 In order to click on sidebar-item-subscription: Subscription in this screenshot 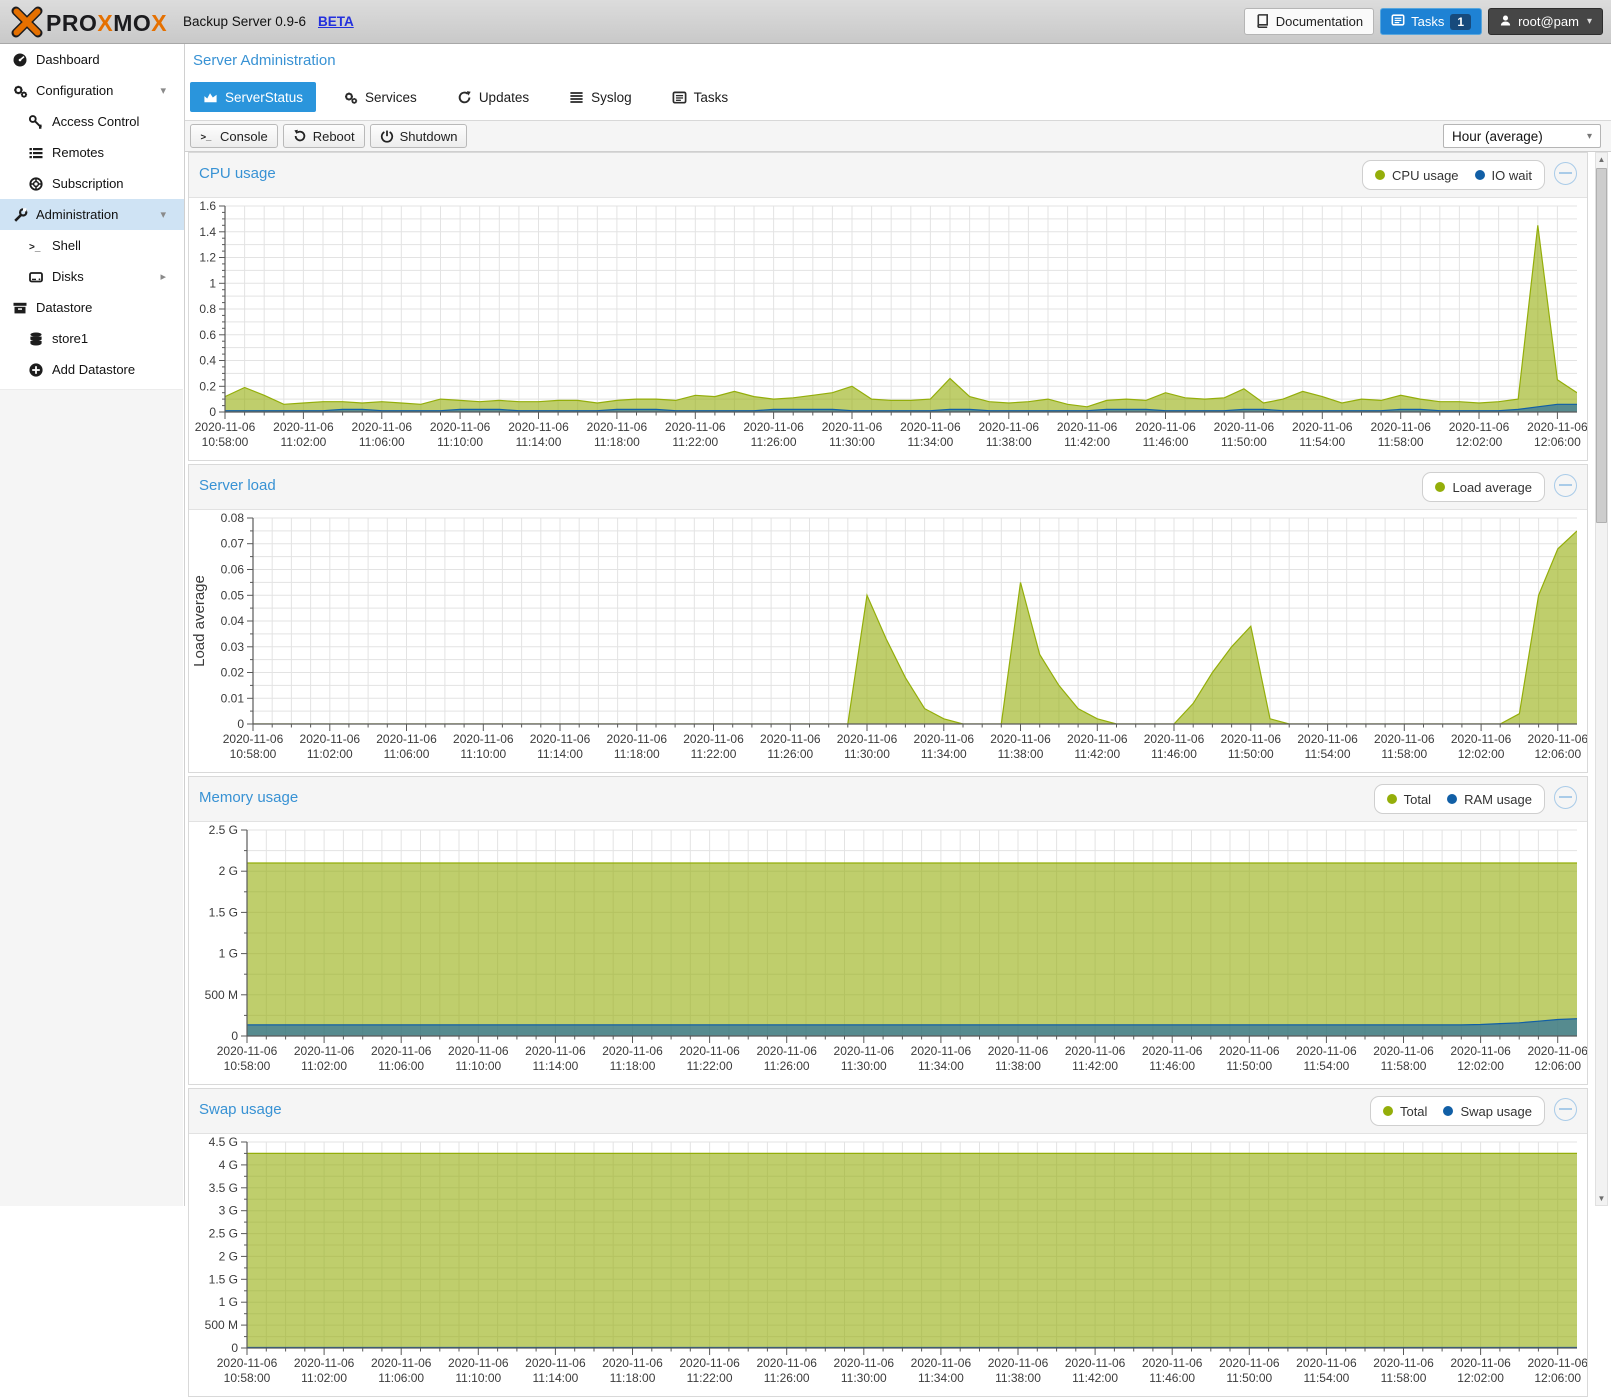, I will do `click(92, 183)`.